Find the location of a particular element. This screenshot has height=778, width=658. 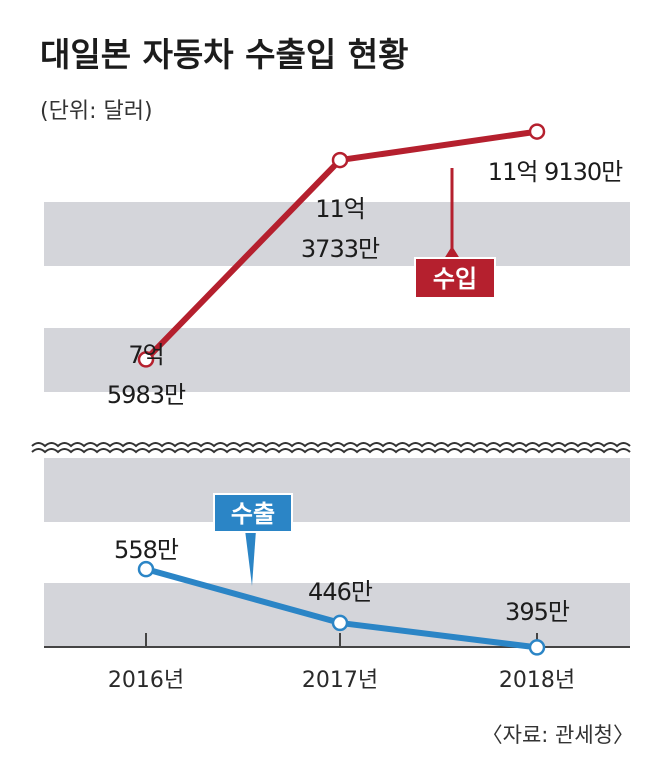

x-tick-label: 2016년 is located at coordinates (146, 680).